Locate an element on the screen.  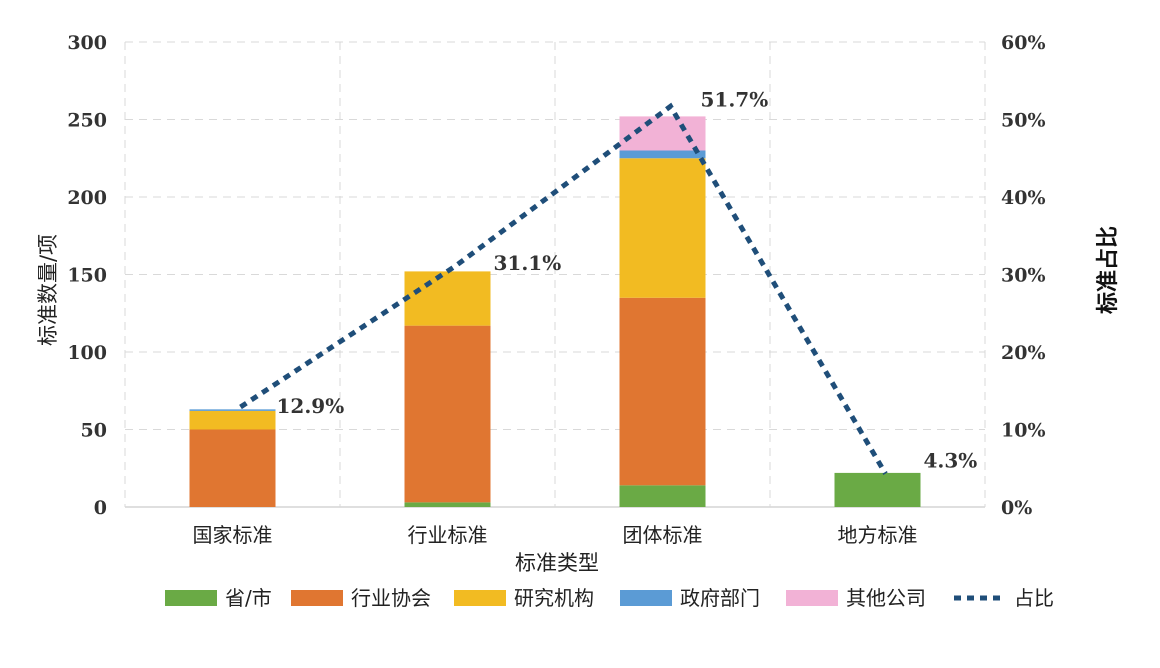
y-axis-left: 0 50 100 150 200 250 300 is located at coordinates (87, 275).